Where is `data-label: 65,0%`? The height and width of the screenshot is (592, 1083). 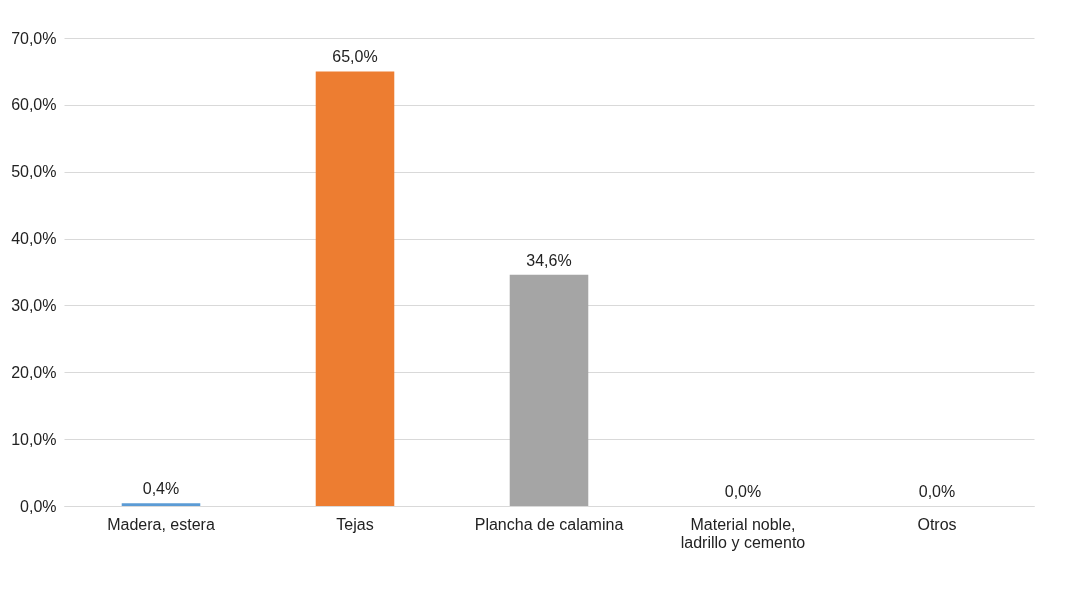
data-label: 65,0% is located at coordinates (355, 57).